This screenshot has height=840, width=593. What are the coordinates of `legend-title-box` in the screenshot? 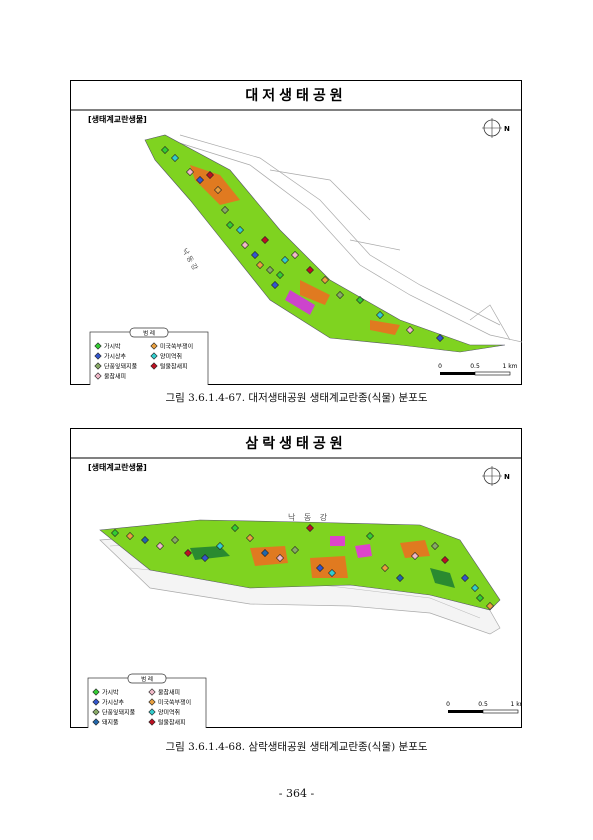 It's located at (149, 332).